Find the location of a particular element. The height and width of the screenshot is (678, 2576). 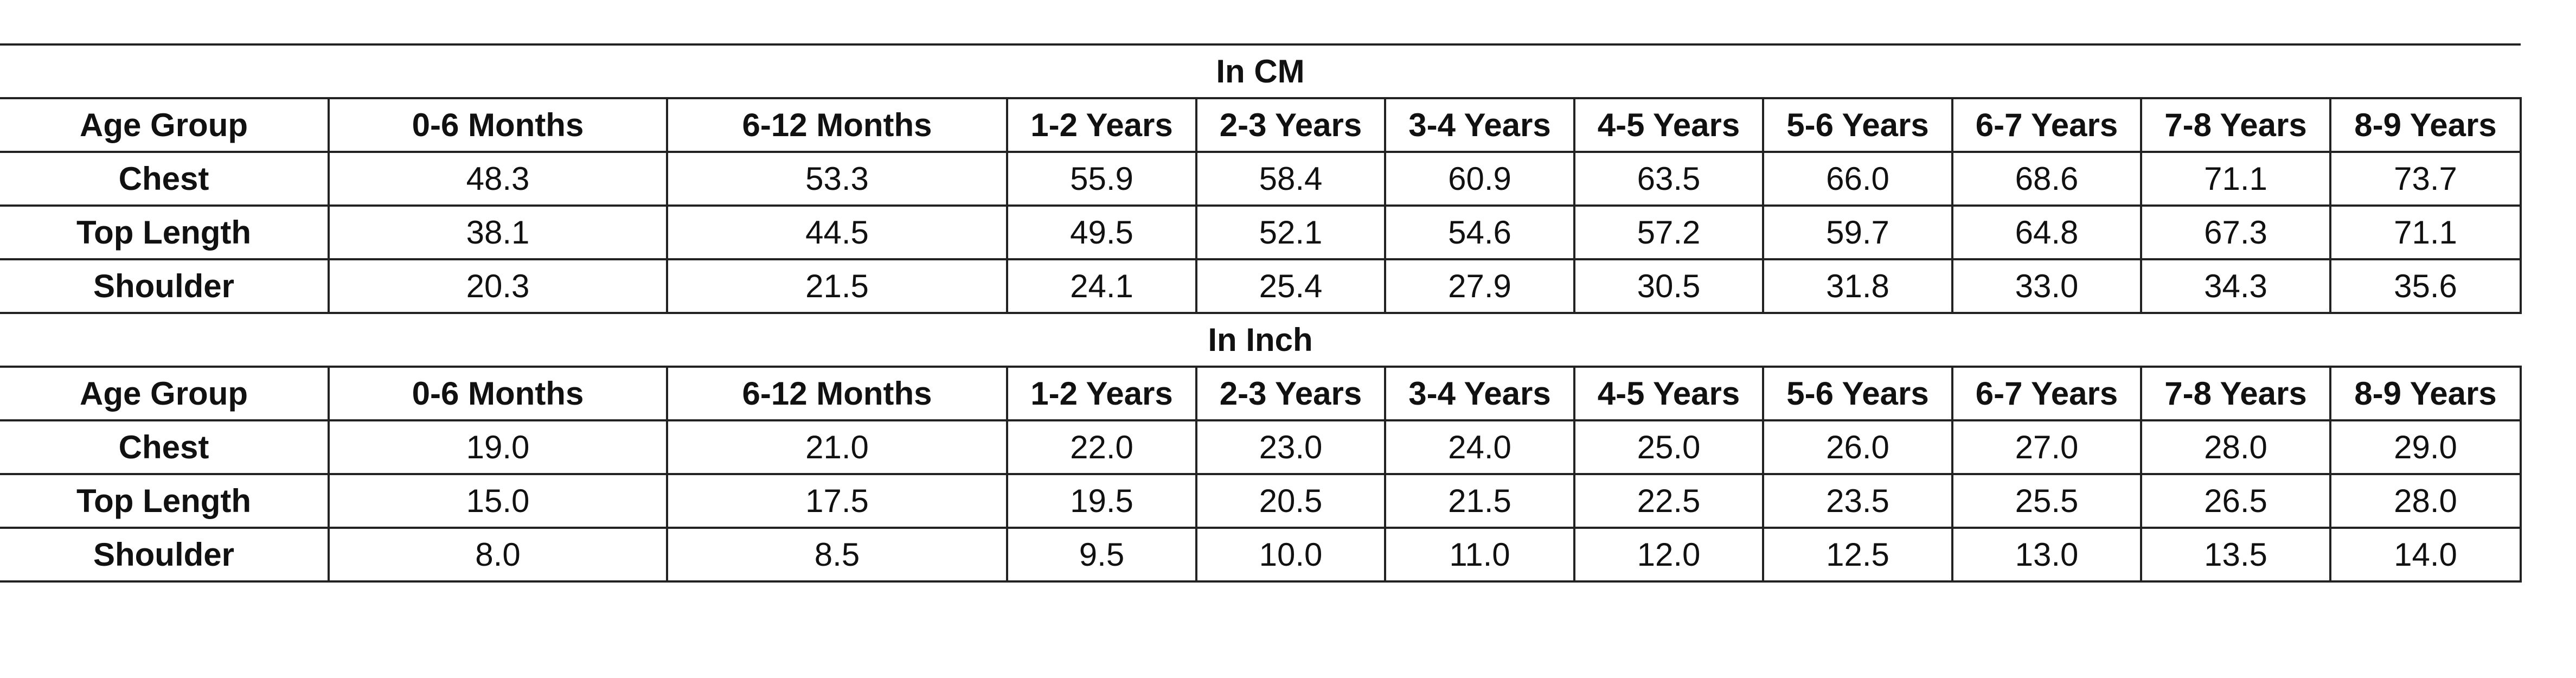

value-cell: 9.5 is located at coordinates (1101, 555).